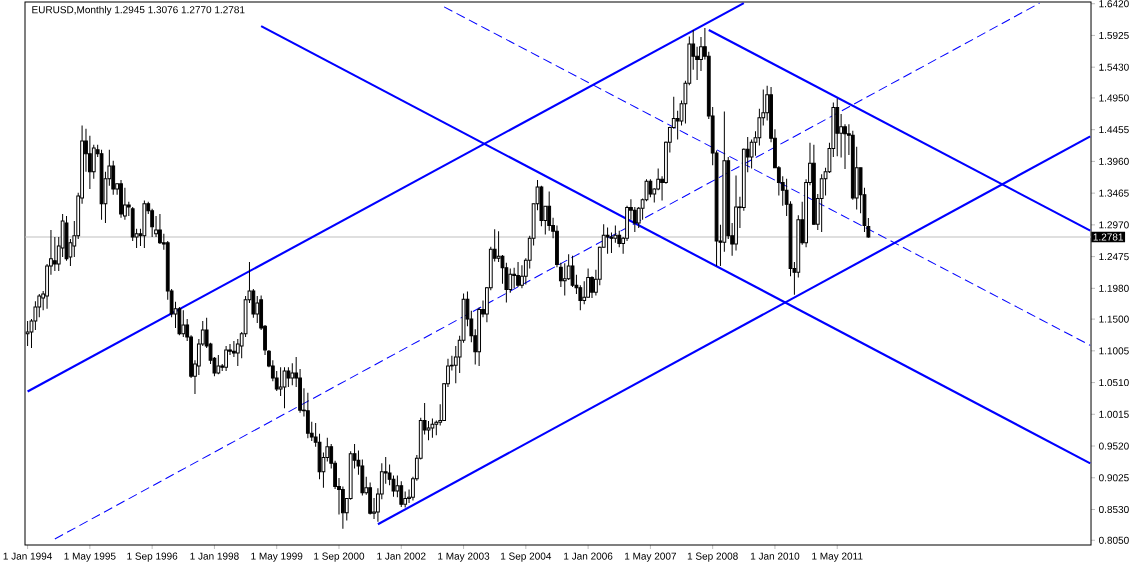  Describe the element at coordinates (1114, 351) in the screenshot. I see `y-tick-label: 1.1005` at that location.